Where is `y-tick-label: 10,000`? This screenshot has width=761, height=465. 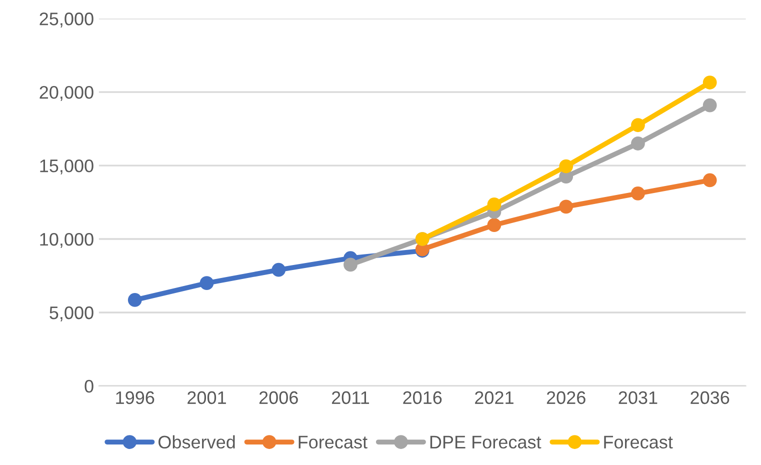 y-tick-label: 10,000 is located at coordinates (67, 240).